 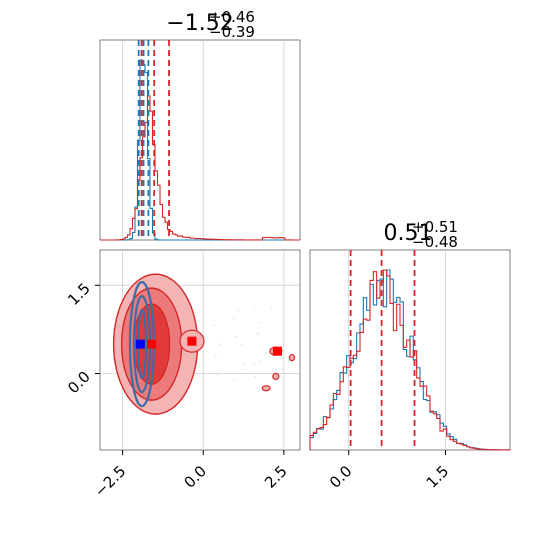 I want to click on x-tick-label: −2.5, so click(x=110, y=481).